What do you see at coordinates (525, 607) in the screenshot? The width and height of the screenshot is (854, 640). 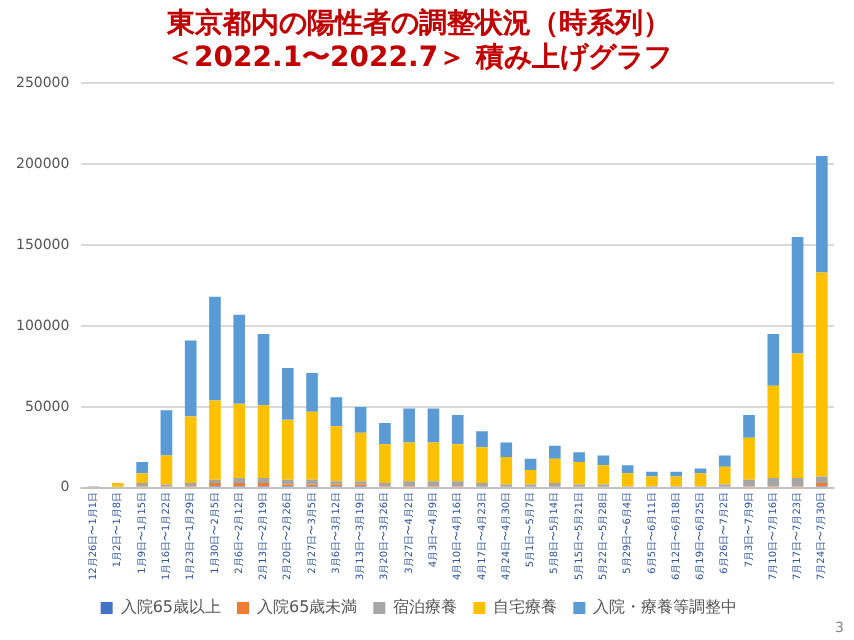 I see `legend-label: 自宅療養` at bounding box center [525, 607].